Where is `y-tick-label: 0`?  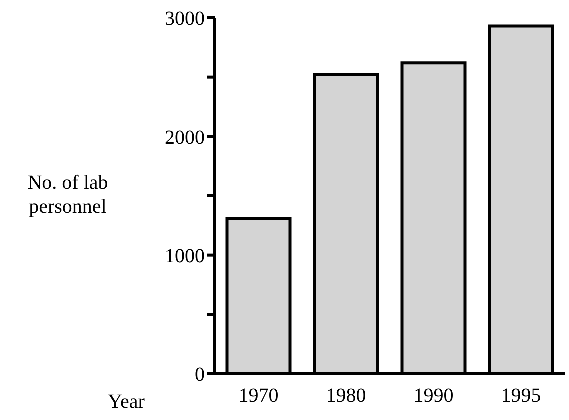 y-tick-label: 0 is located at coordinates (200, 375).